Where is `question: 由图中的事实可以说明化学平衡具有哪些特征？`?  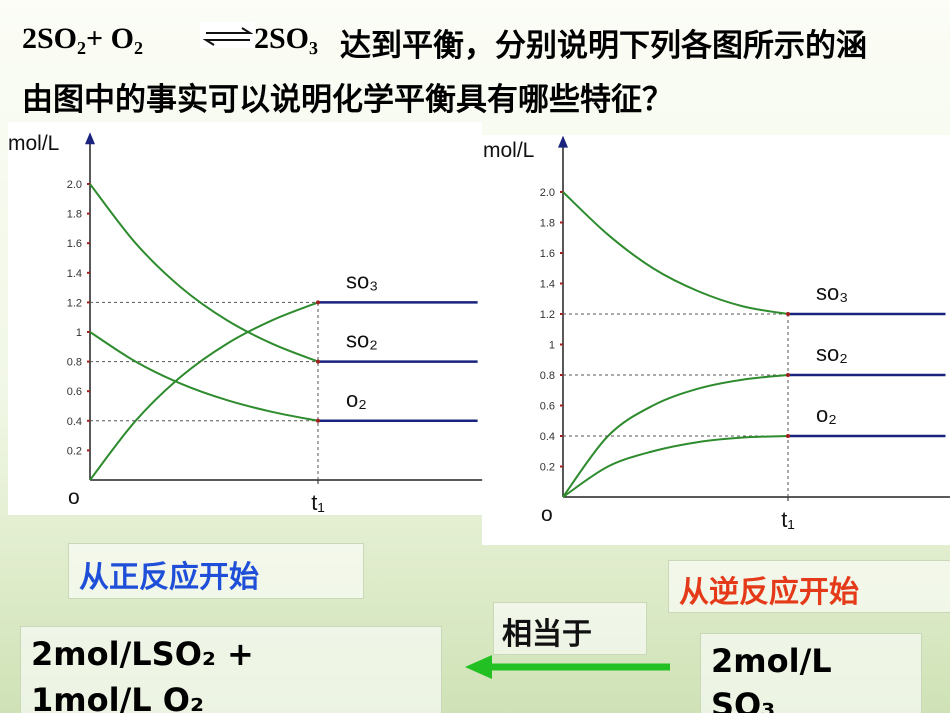
question: 由图中的事实可以说明化学平衡具有哪些特征？ is located at coordinates (347, 100).